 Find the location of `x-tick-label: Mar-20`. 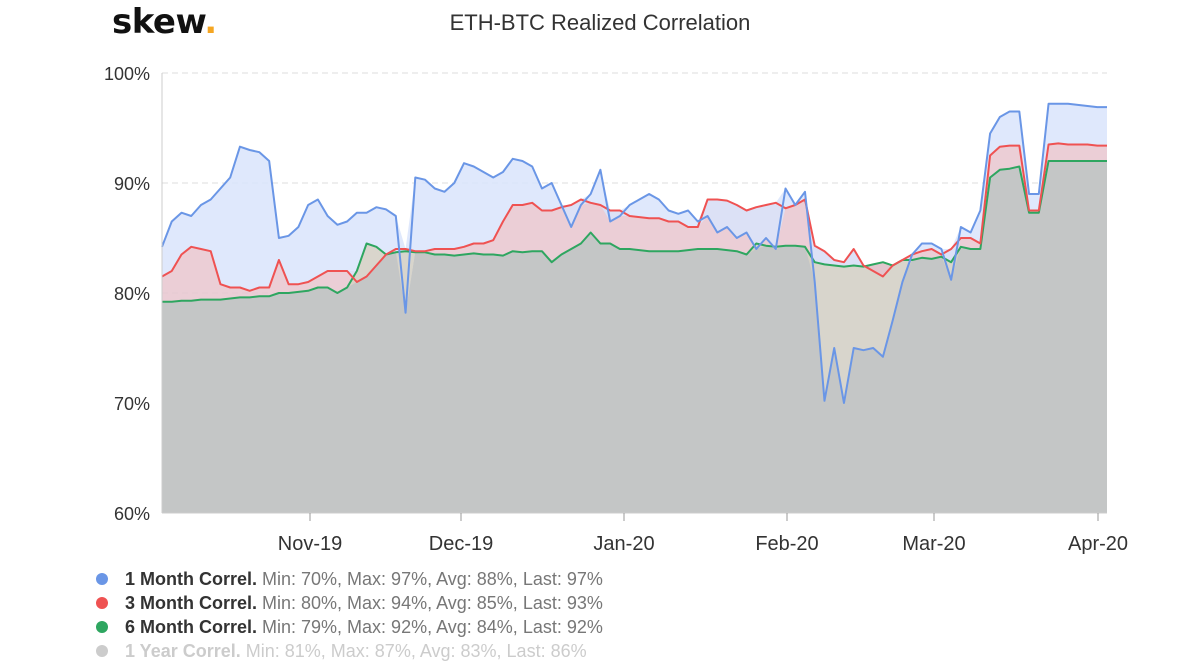

x-tick-label: Mar-20 is located at coordinates (933, 544).